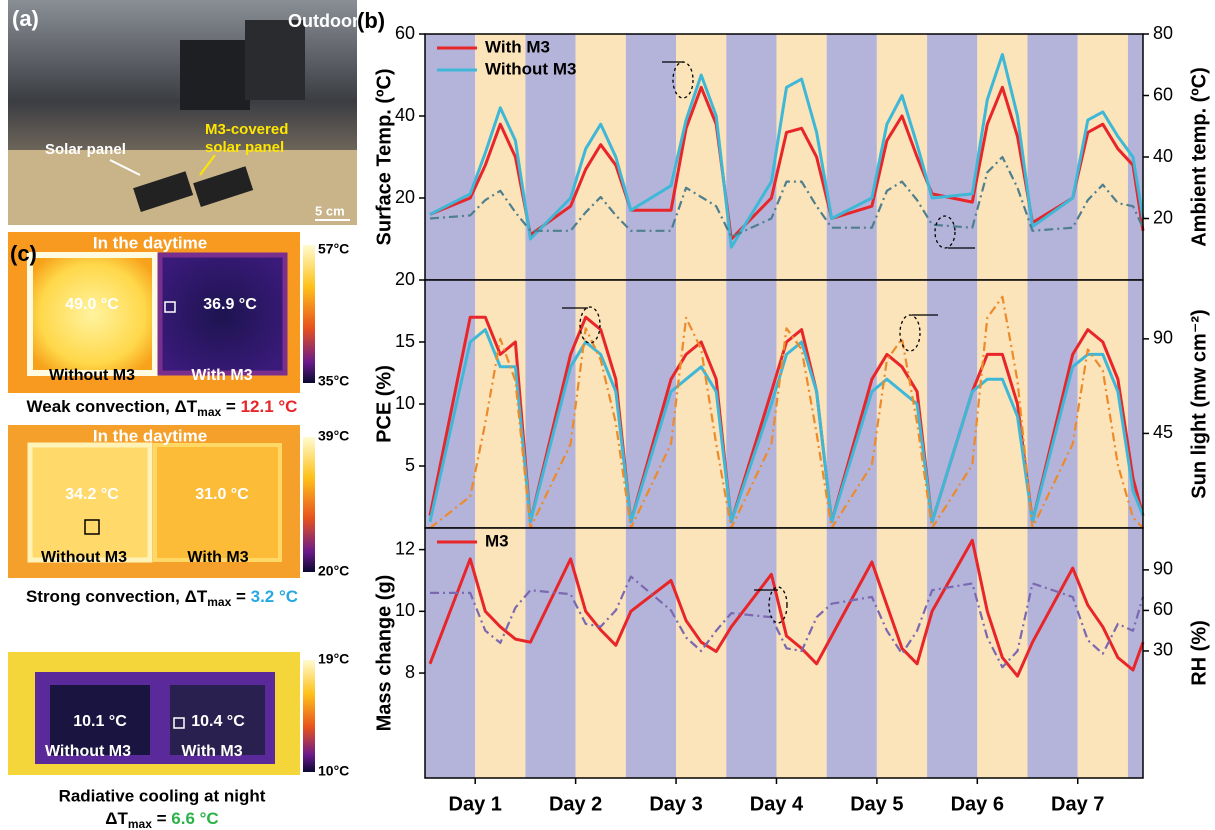  What do you see at coordinates (1163, 217) in the screenshot?
I see `y2-tick-label: 20` at bounding box center [1163, 217].